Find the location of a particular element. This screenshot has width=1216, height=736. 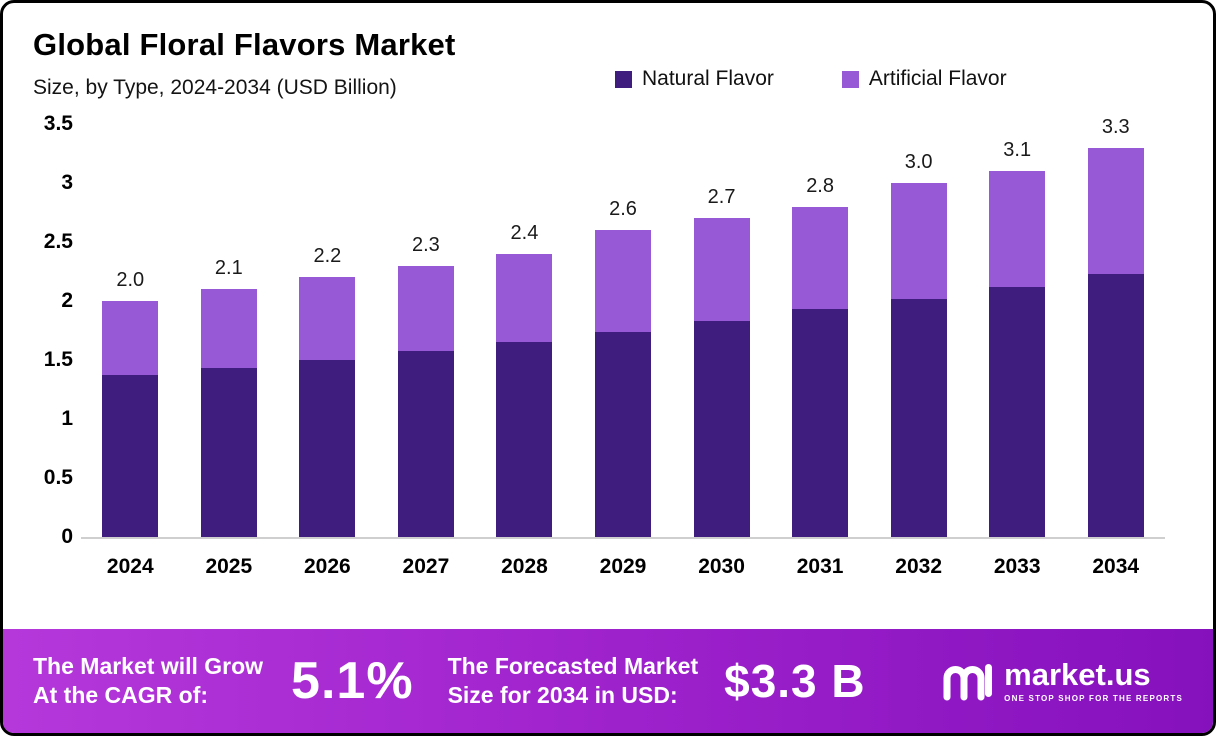

cagr-label: The Market will Grow At the CAGR of: is located at coordinates (148, 681).